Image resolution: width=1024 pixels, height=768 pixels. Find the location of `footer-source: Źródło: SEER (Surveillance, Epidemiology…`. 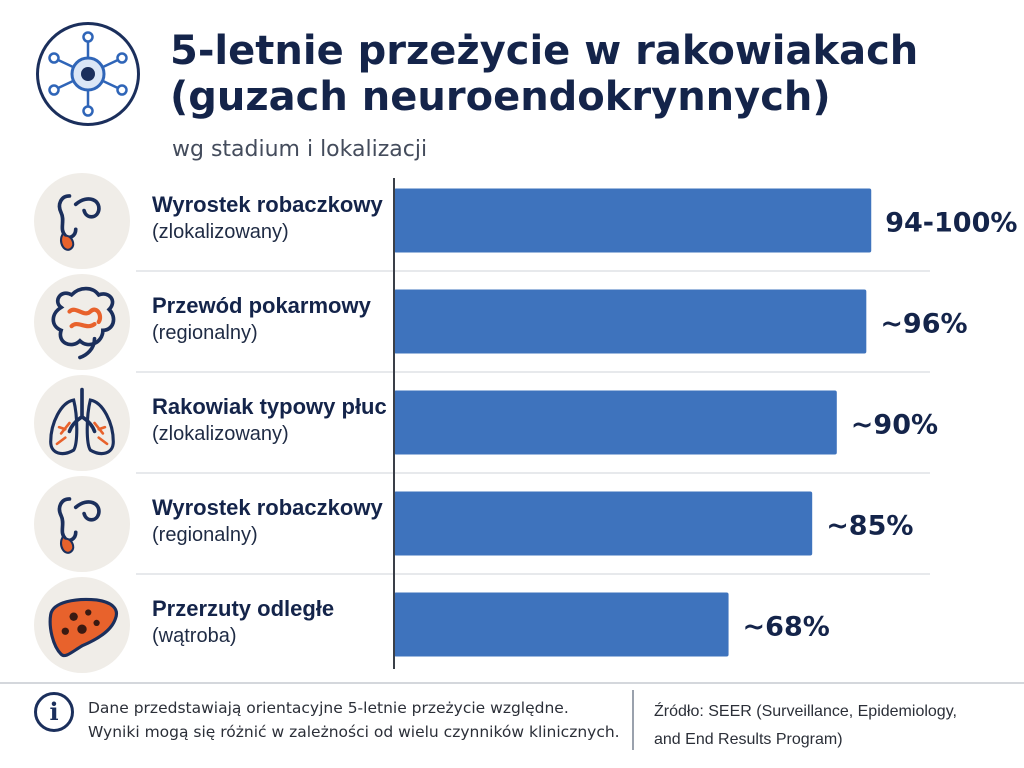

footer-source: Źródło: SEER (Surveillance, Epidemiology… is located at coordinates (834, 726).